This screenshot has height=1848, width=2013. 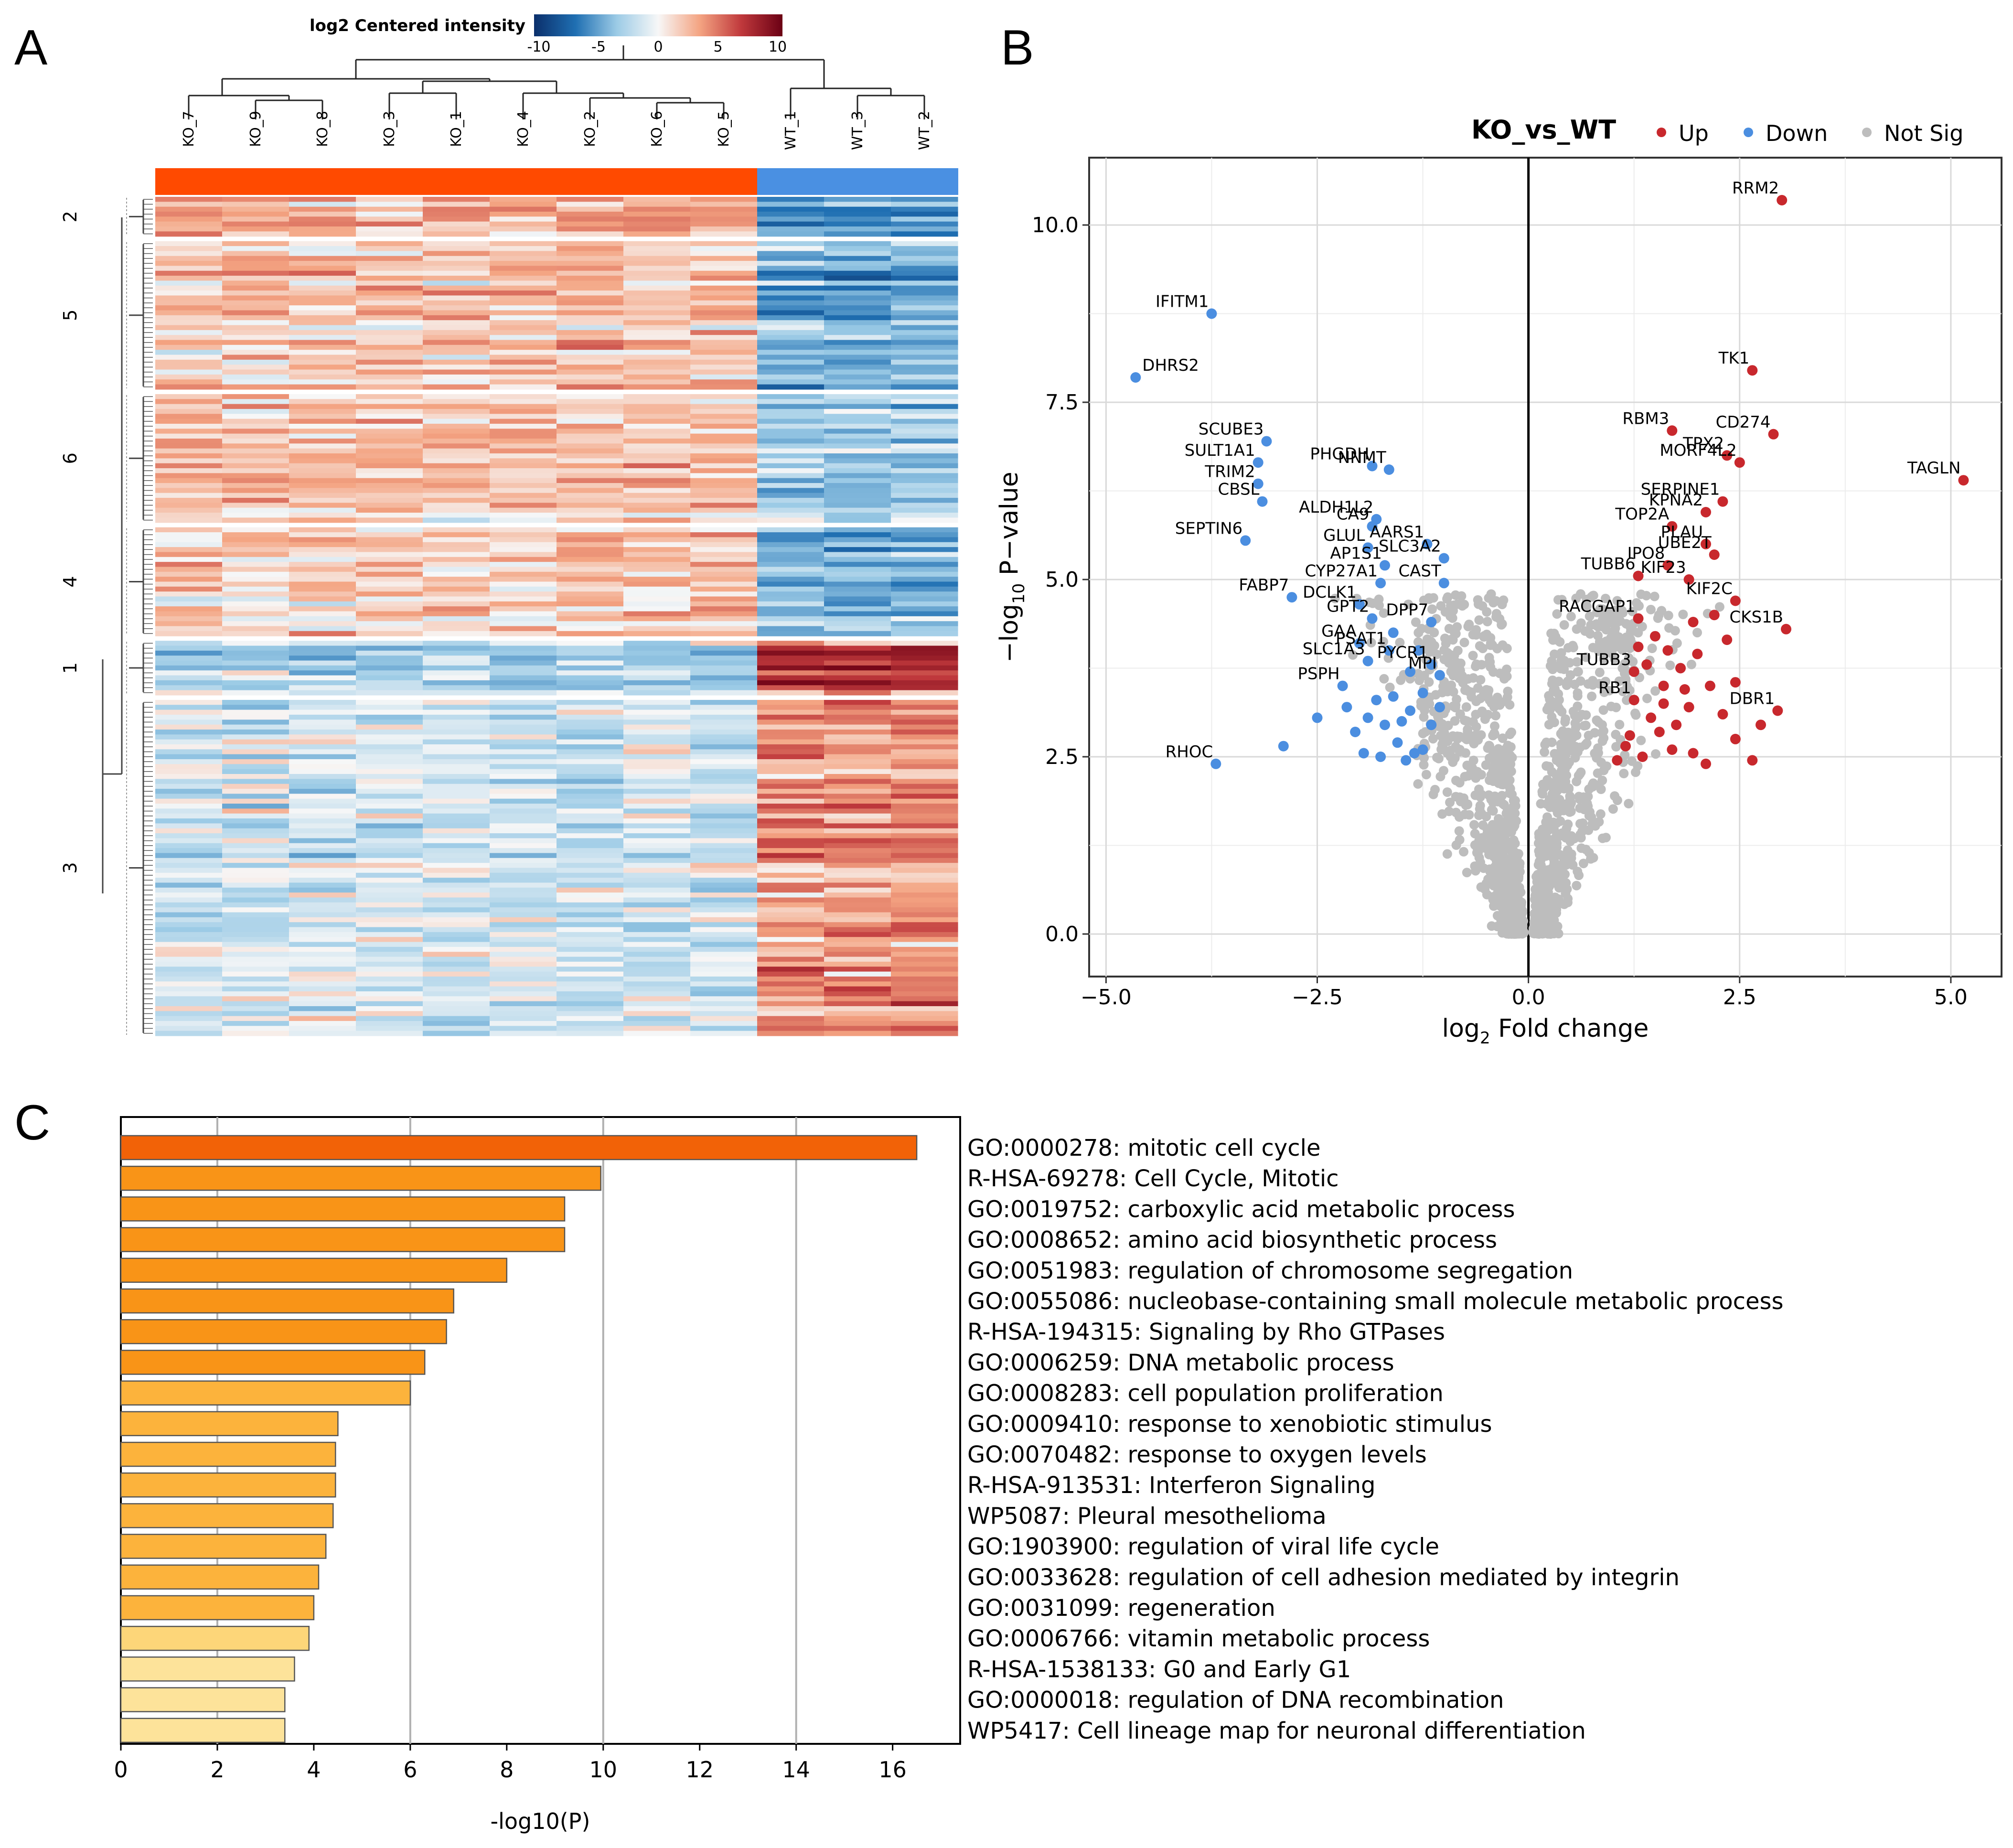 What do you see at coordinates (510, 1763) in the screenshot?
I see `enrichment-axis-ticks: 0 2 4 6 8 10 12 14 16` at bounding box center [510, 1763].